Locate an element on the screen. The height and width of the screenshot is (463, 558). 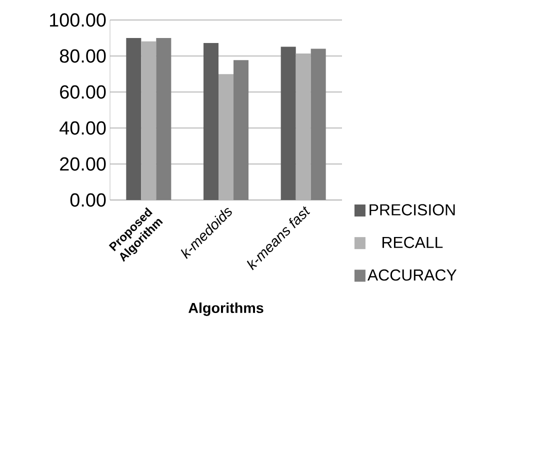
y-tick-label: 80.00 is located at coordinates (83, 56).